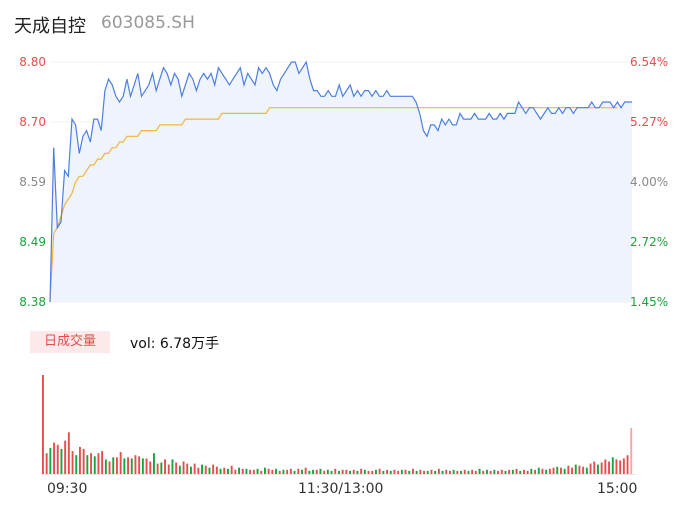 The height and width of the screenshot is (524, 686). What do you see at coordinates (341, 489) in the screenshot?
I see `time-tick-noon: 11:30/13:00` at bounding box center [341, 489].